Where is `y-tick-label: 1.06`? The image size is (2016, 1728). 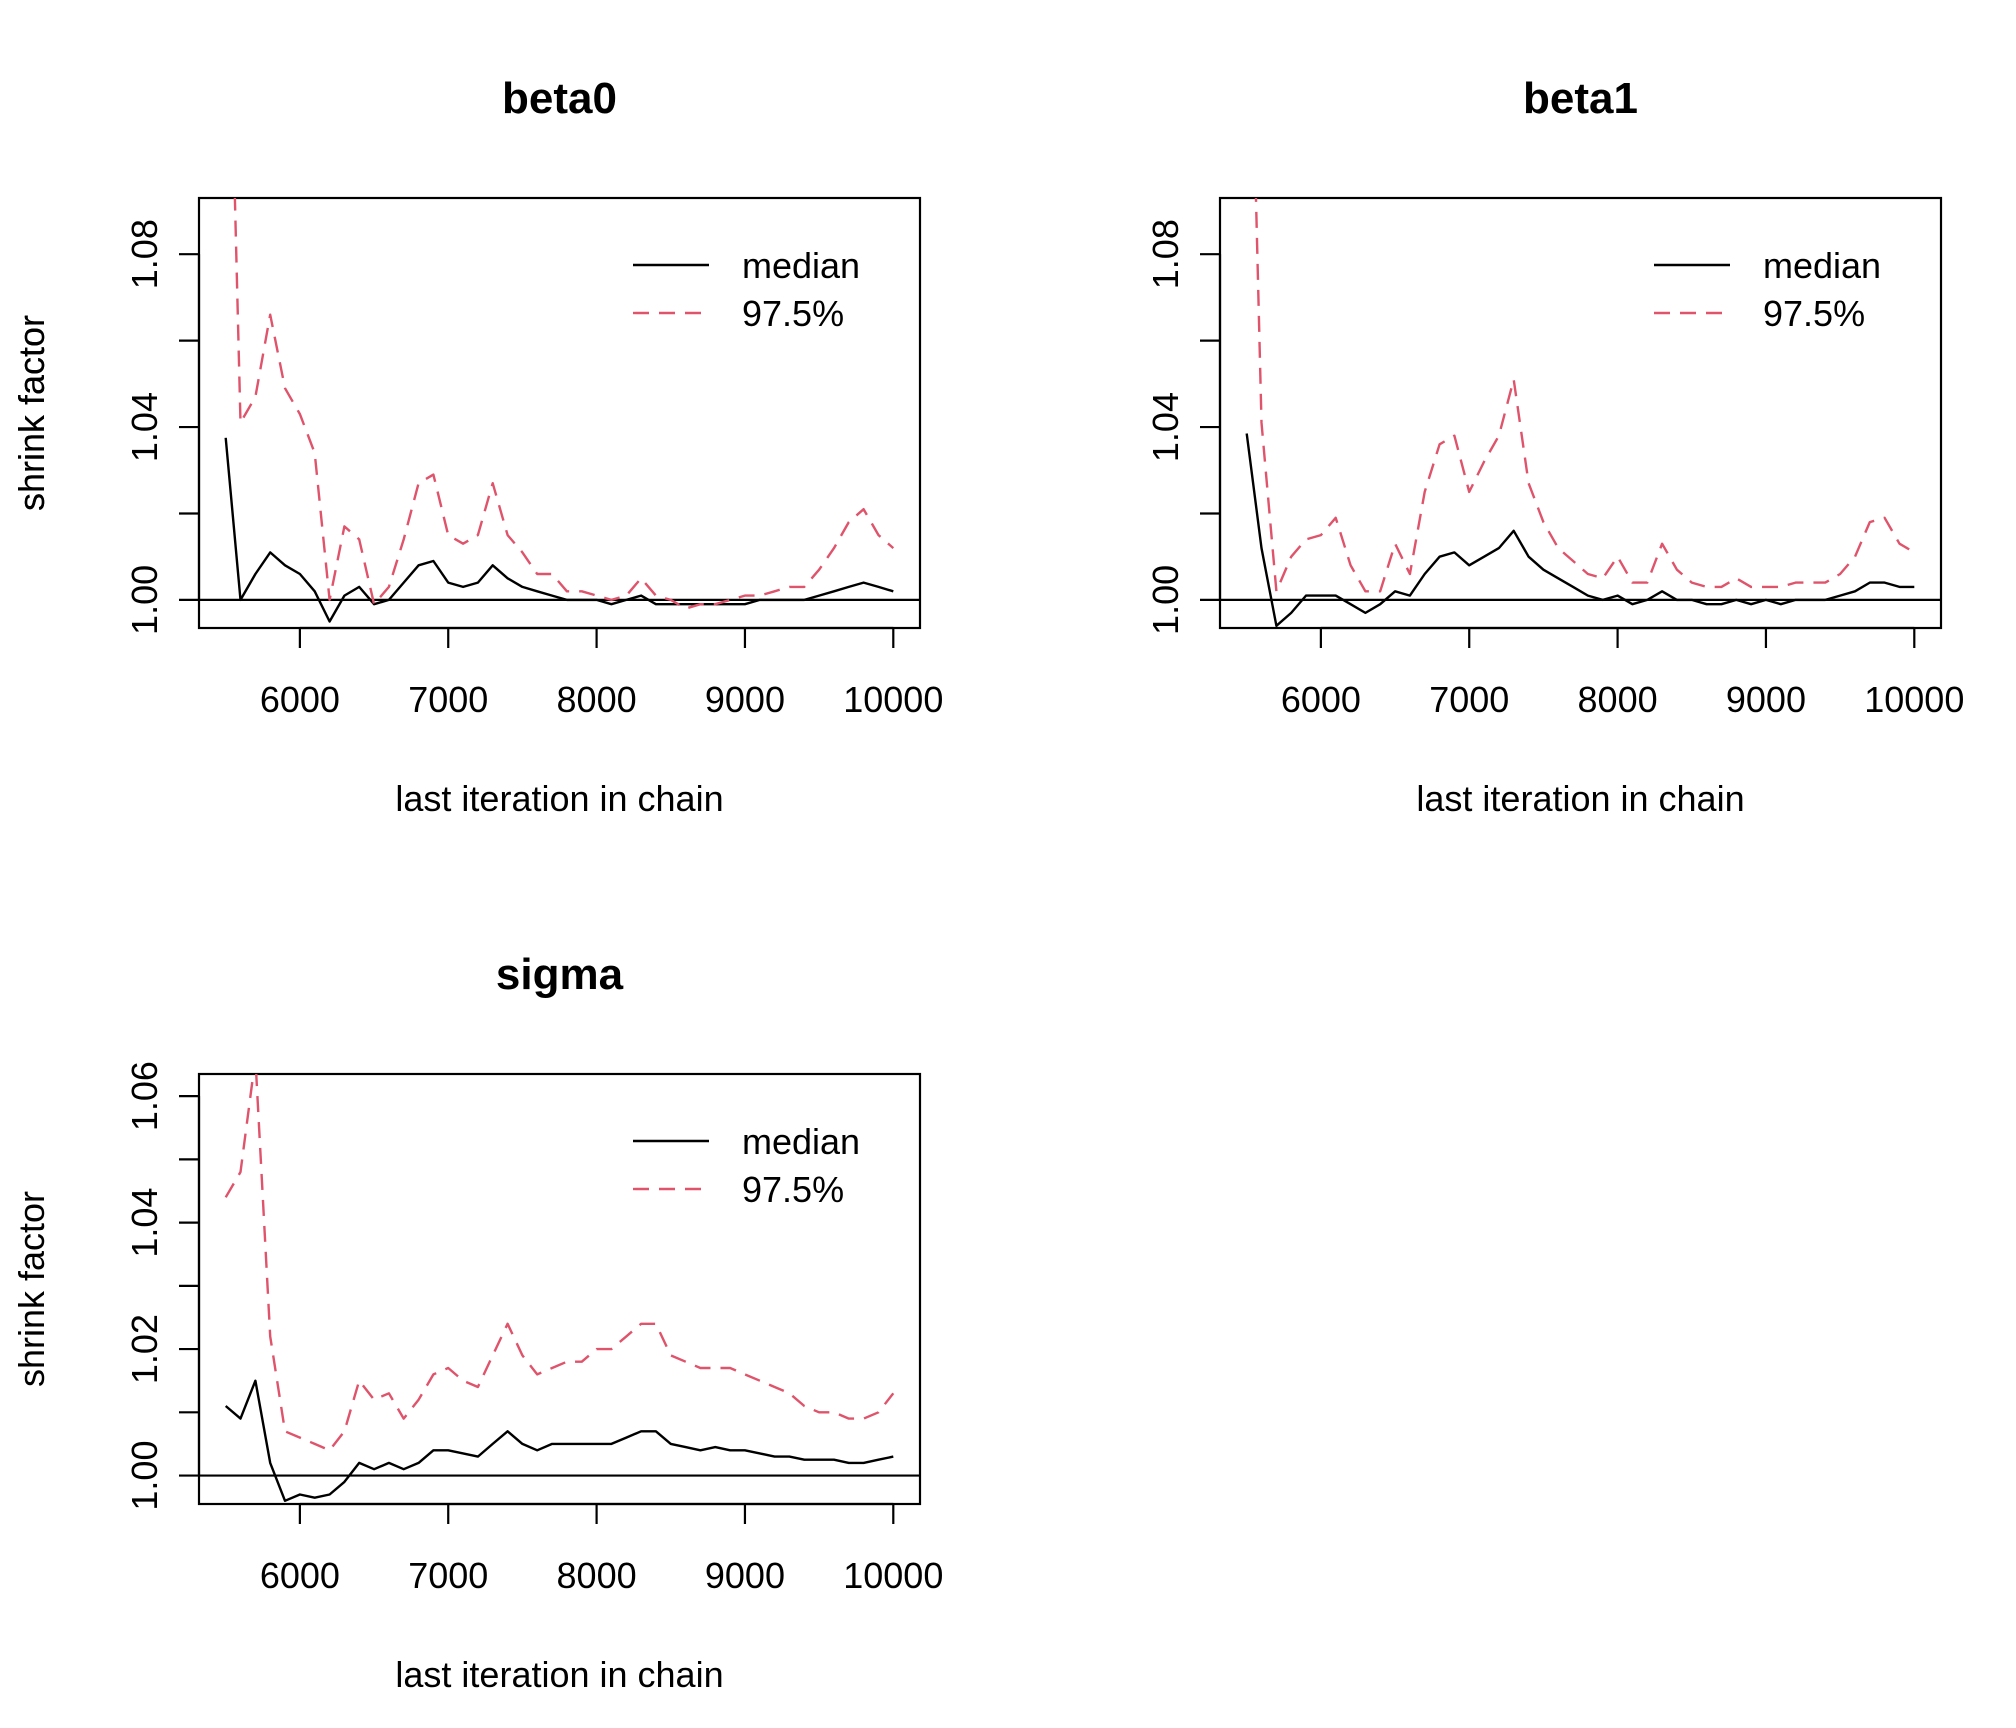
y-tick-label: 1.06 is located at coordinates (144, 1096).